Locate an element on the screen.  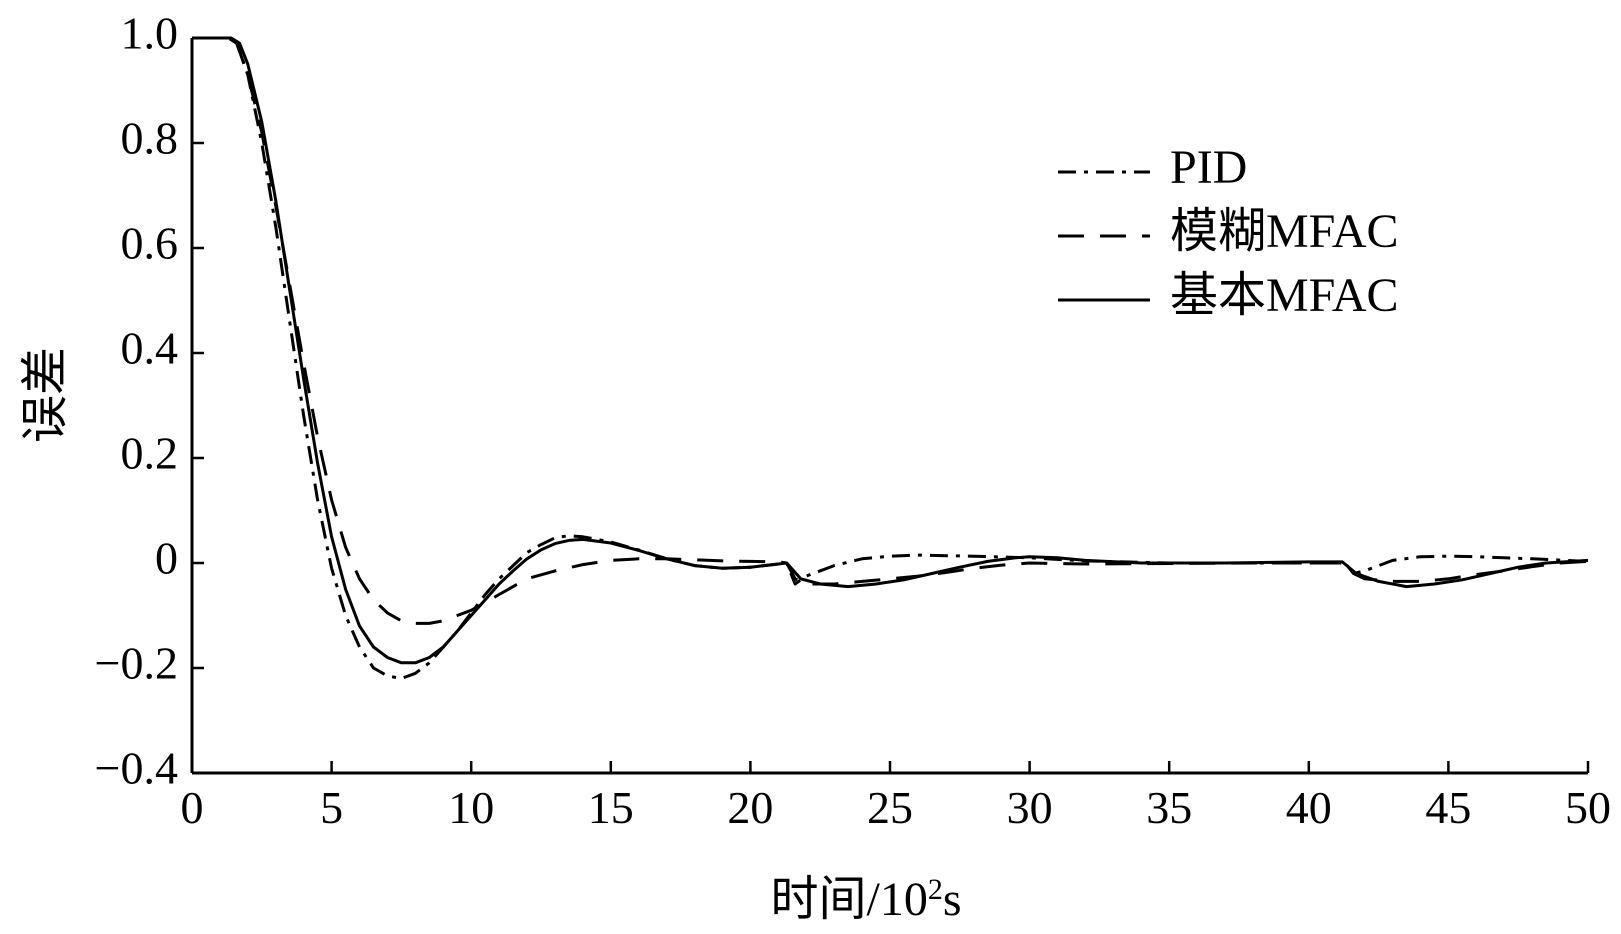
chart-legend: PID 模糊MFAC 基本MFAC is located at coordinates (1228, 231).